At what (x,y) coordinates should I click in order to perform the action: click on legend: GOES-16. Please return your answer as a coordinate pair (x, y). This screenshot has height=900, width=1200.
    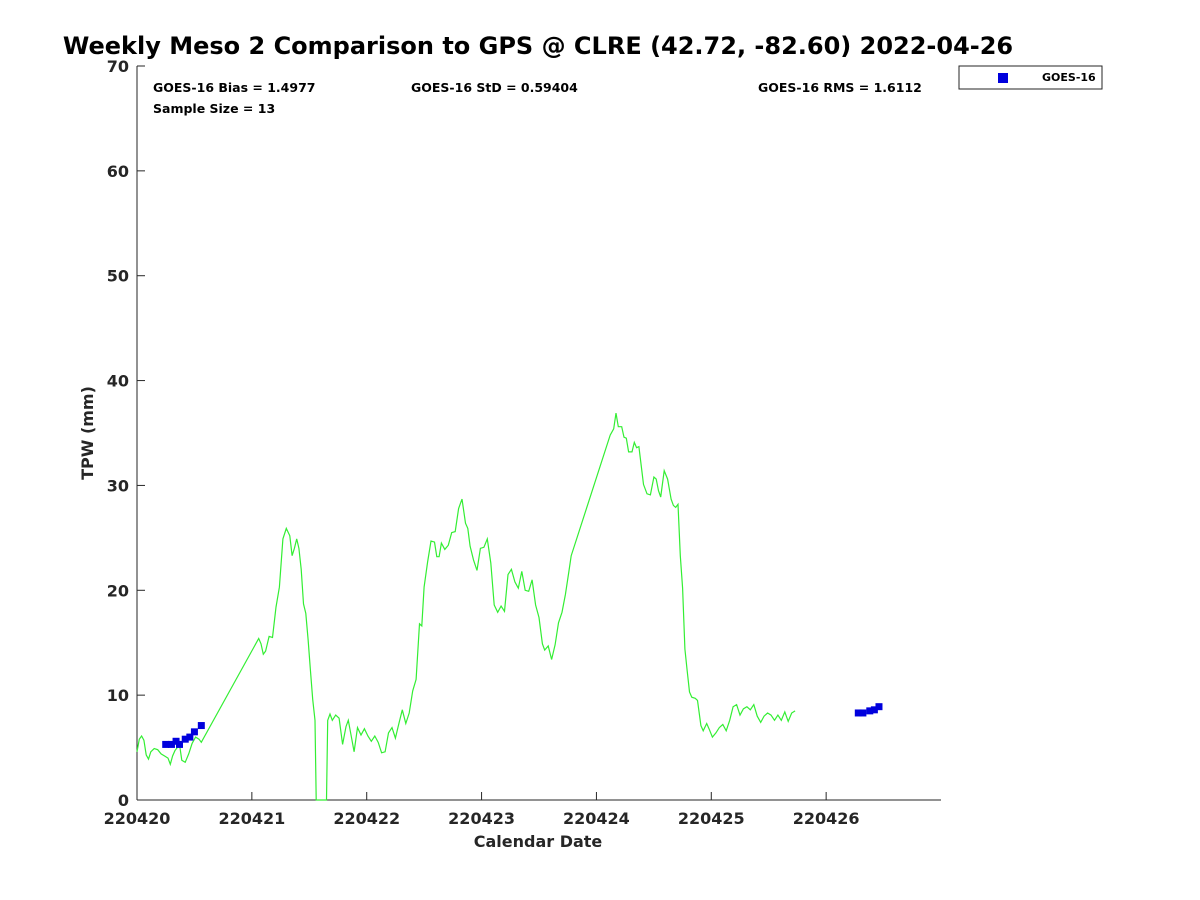
    Looking at the image, I should click on (1030, 77).